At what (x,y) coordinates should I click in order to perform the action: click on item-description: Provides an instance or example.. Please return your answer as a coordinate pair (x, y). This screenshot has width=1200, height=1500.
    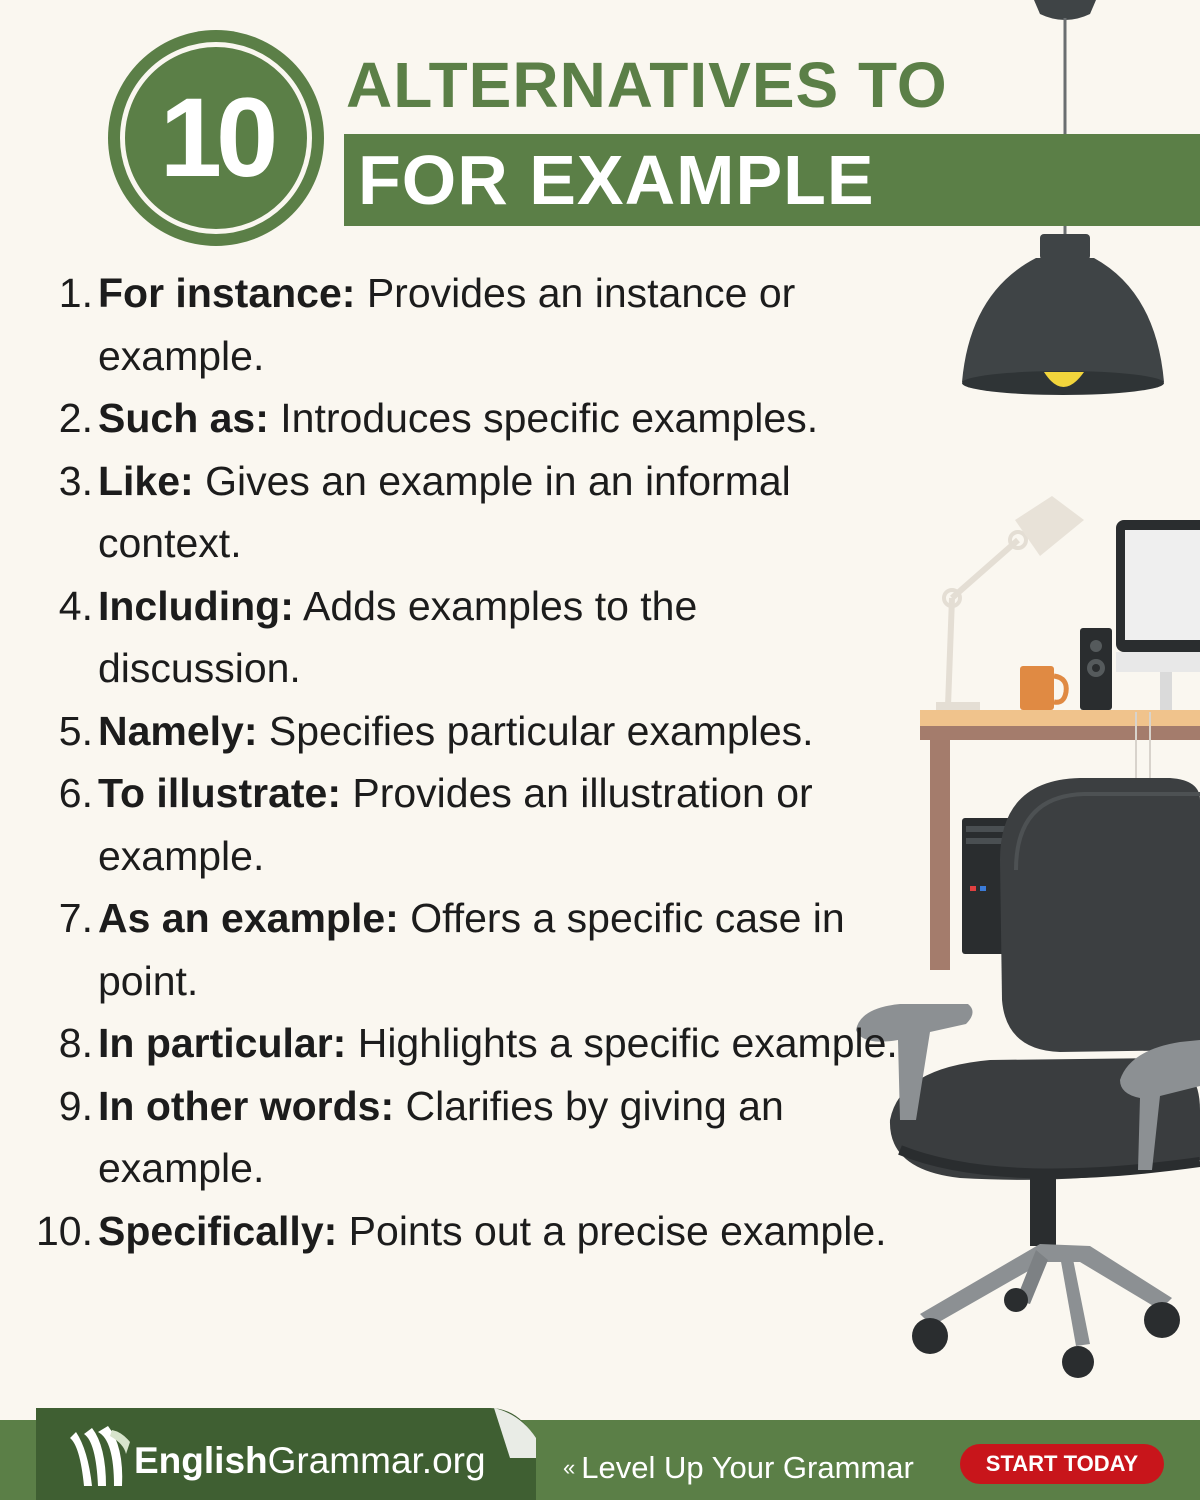
    Looking at the image, I should click on (447, 324).